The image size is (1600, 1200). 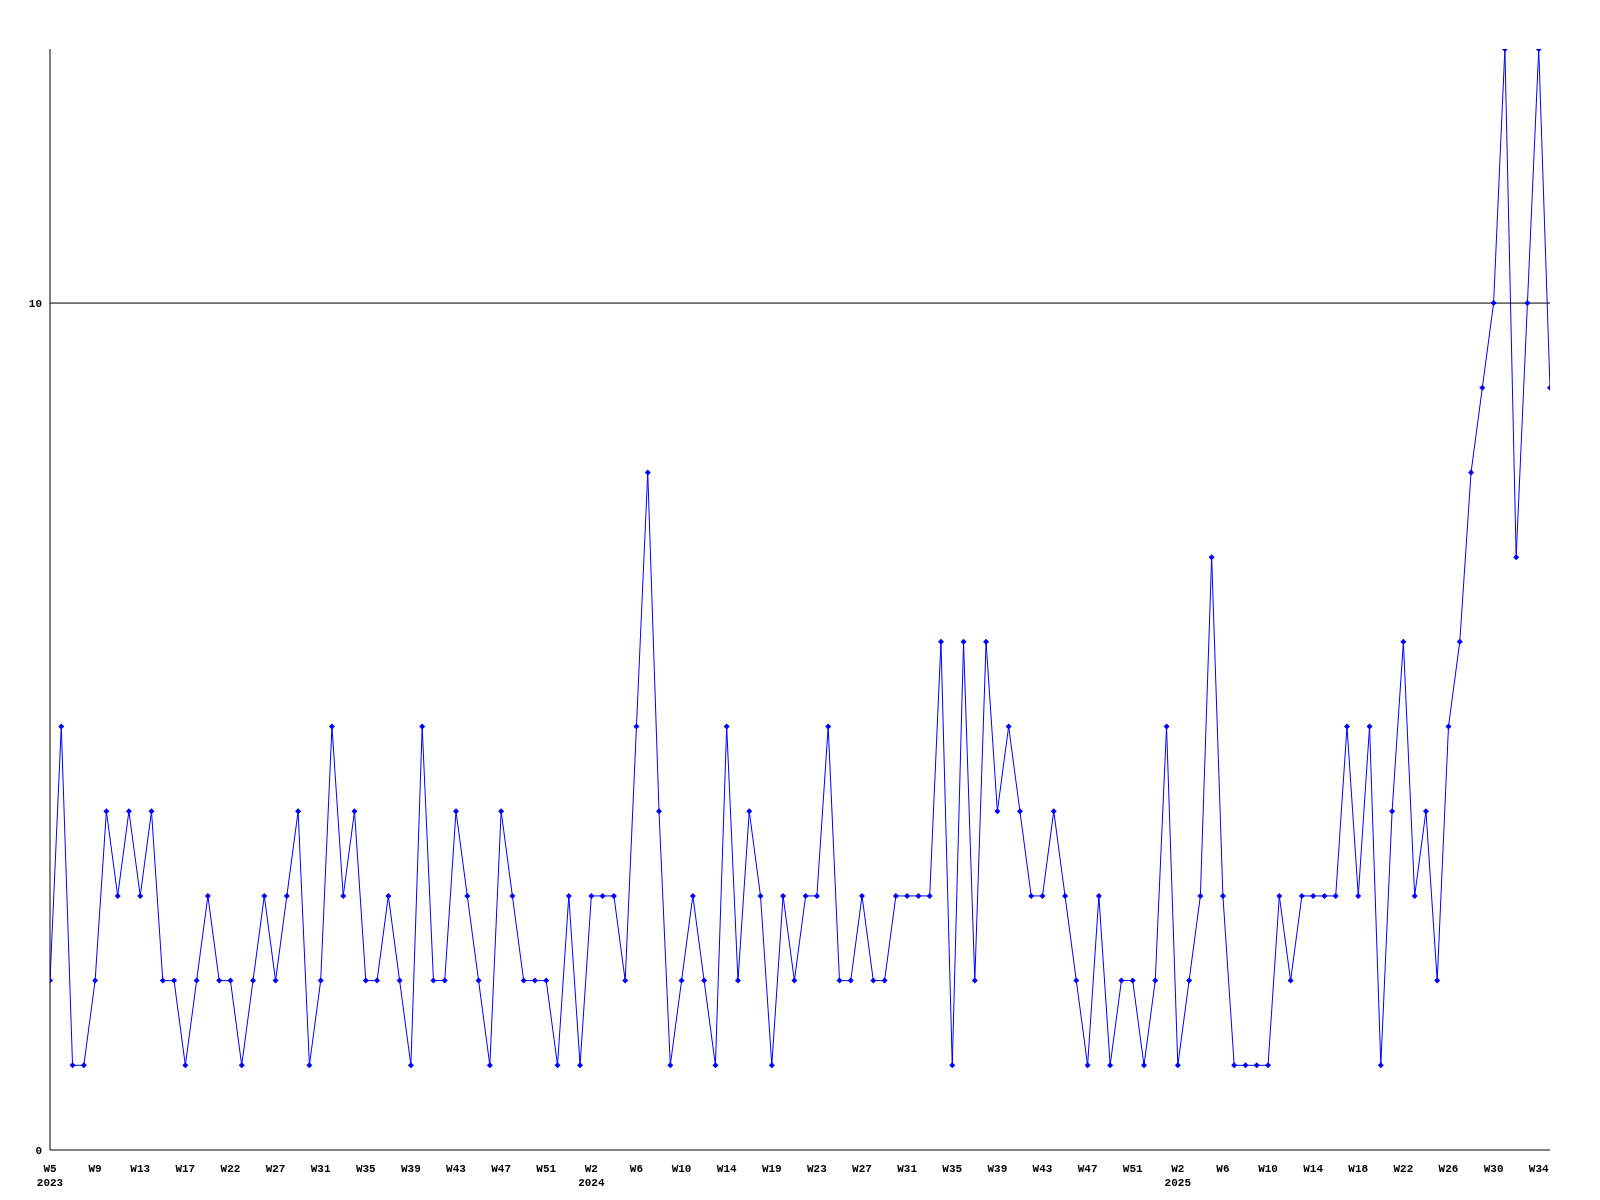 I want to click on x-tick-label: W13, so click(x=140, y=1169).